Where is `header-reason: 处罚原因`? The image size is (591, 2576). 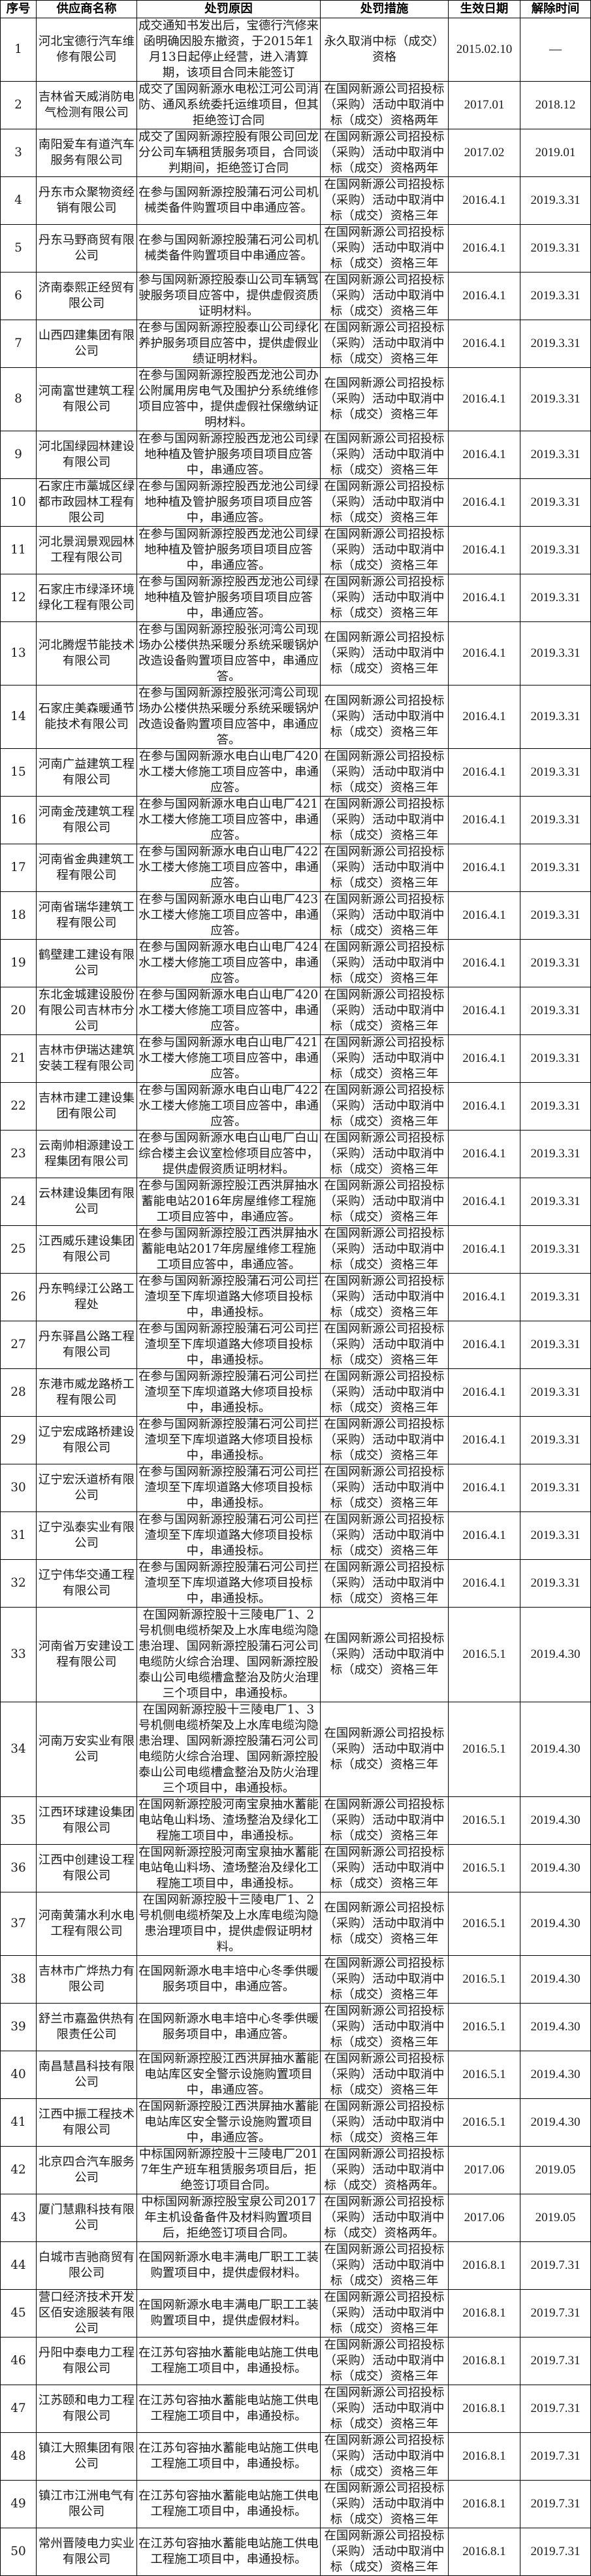
header-reason: 处罚原因 is located at coordinates (228, 9).